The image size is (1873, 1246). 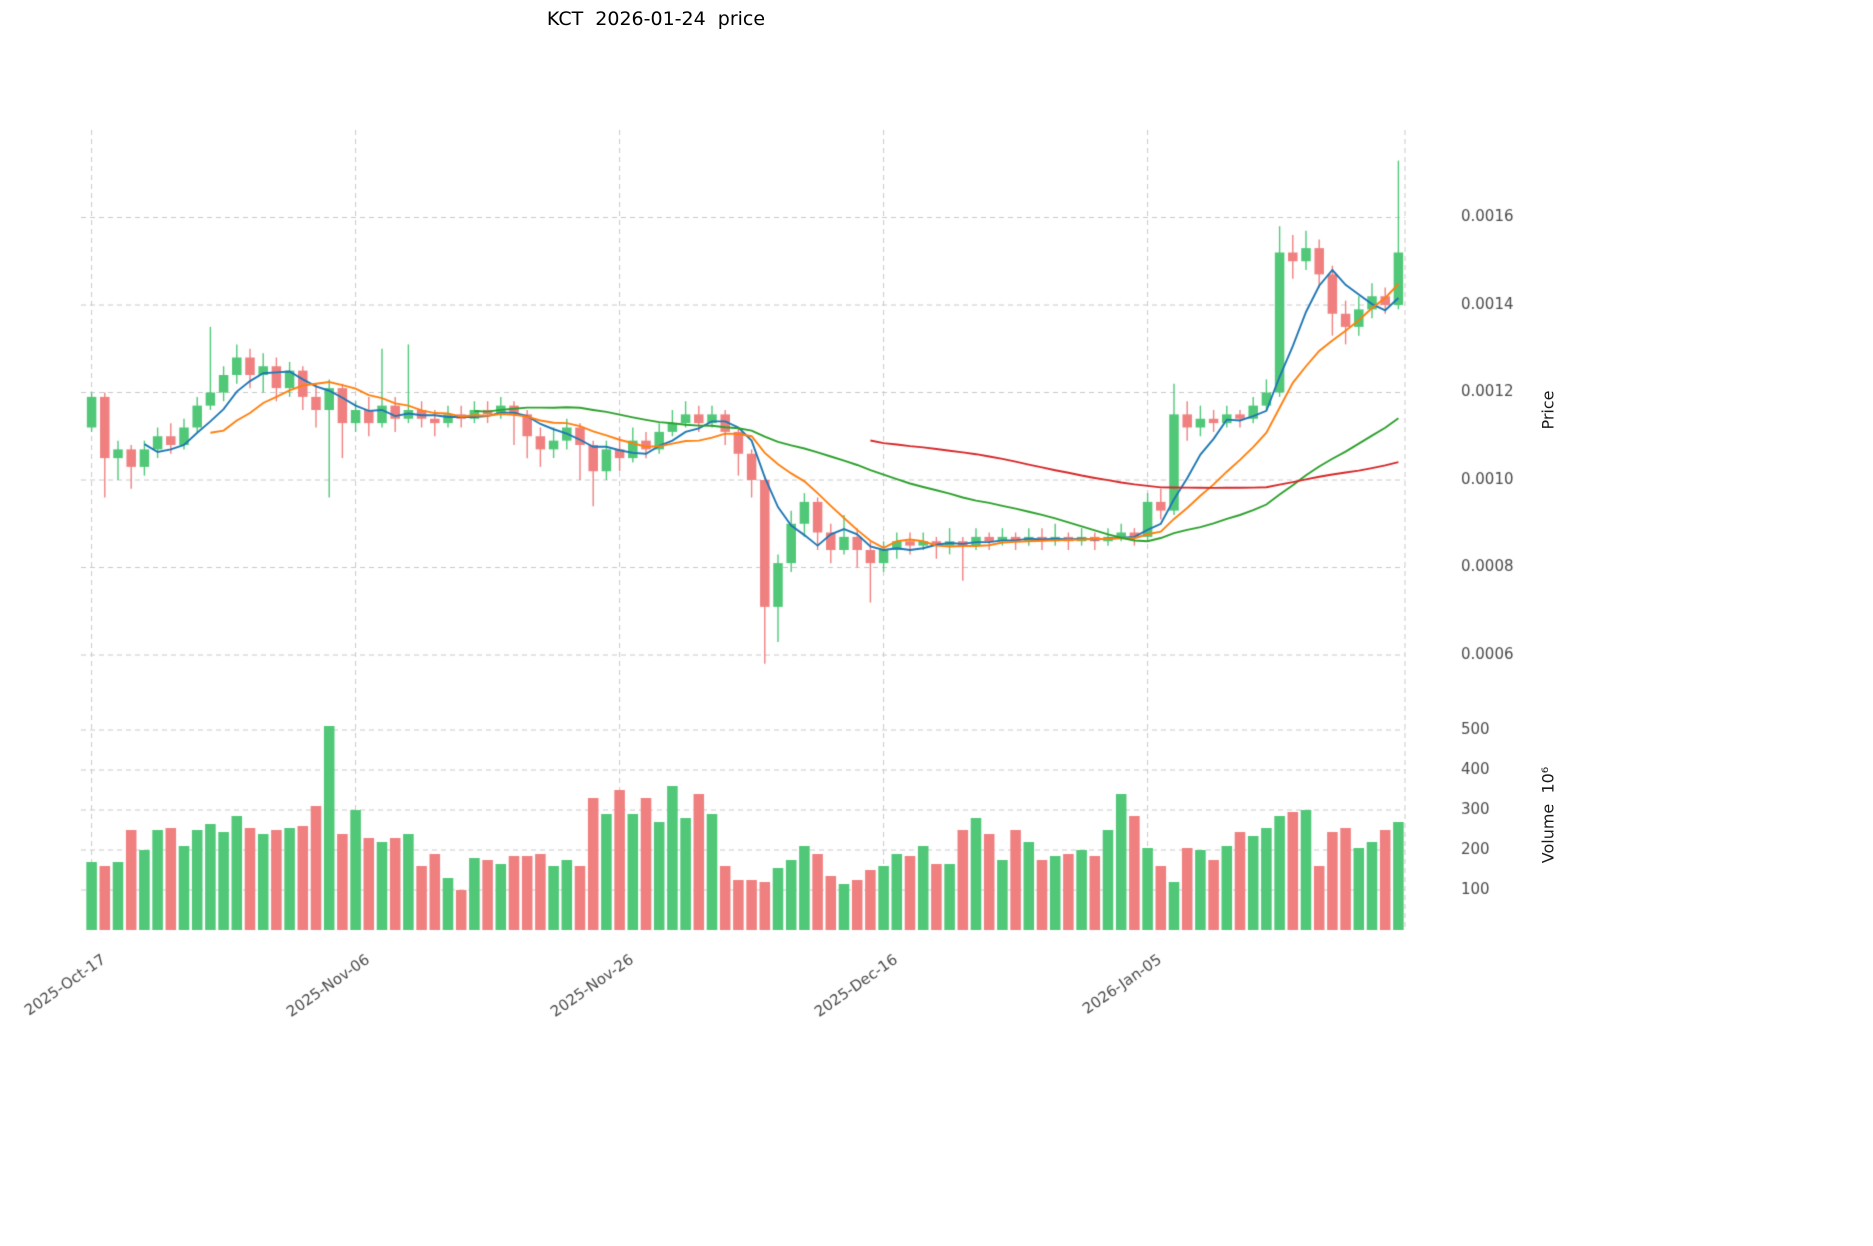 I want to click on price-axis-label: Price, so click(x=1548, y=410).